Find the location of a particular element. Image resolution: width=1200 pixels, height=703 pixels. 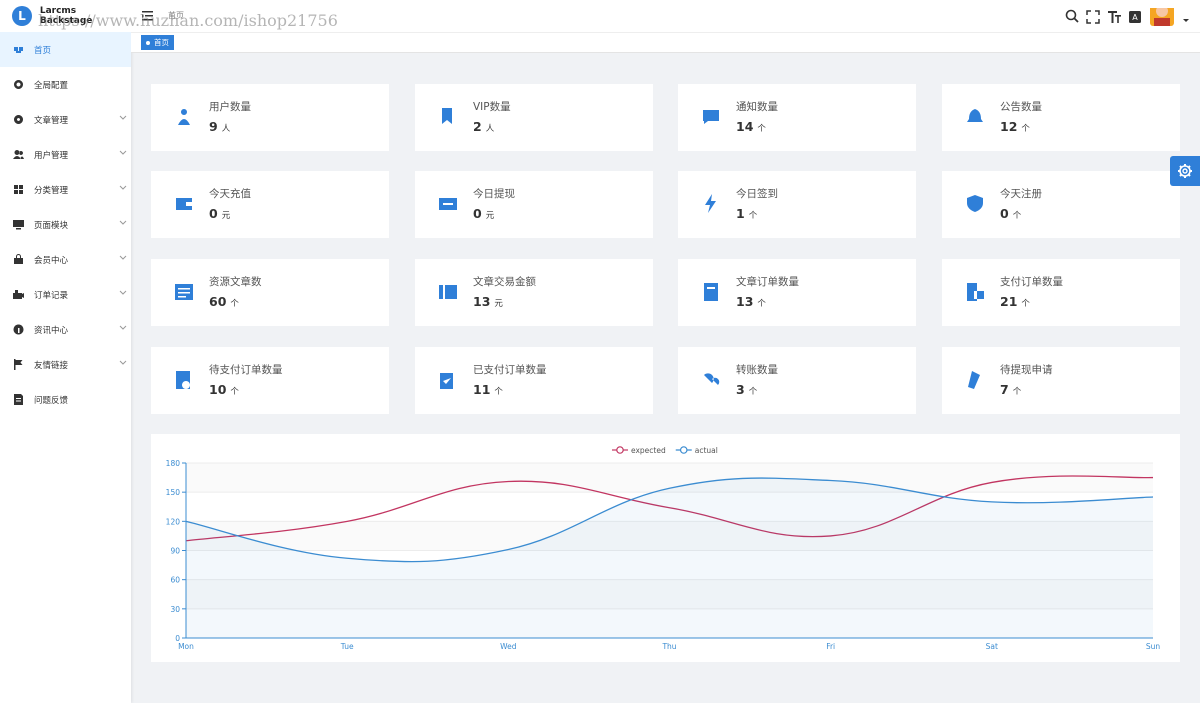

avatar is located at coordinates (1162, 17).